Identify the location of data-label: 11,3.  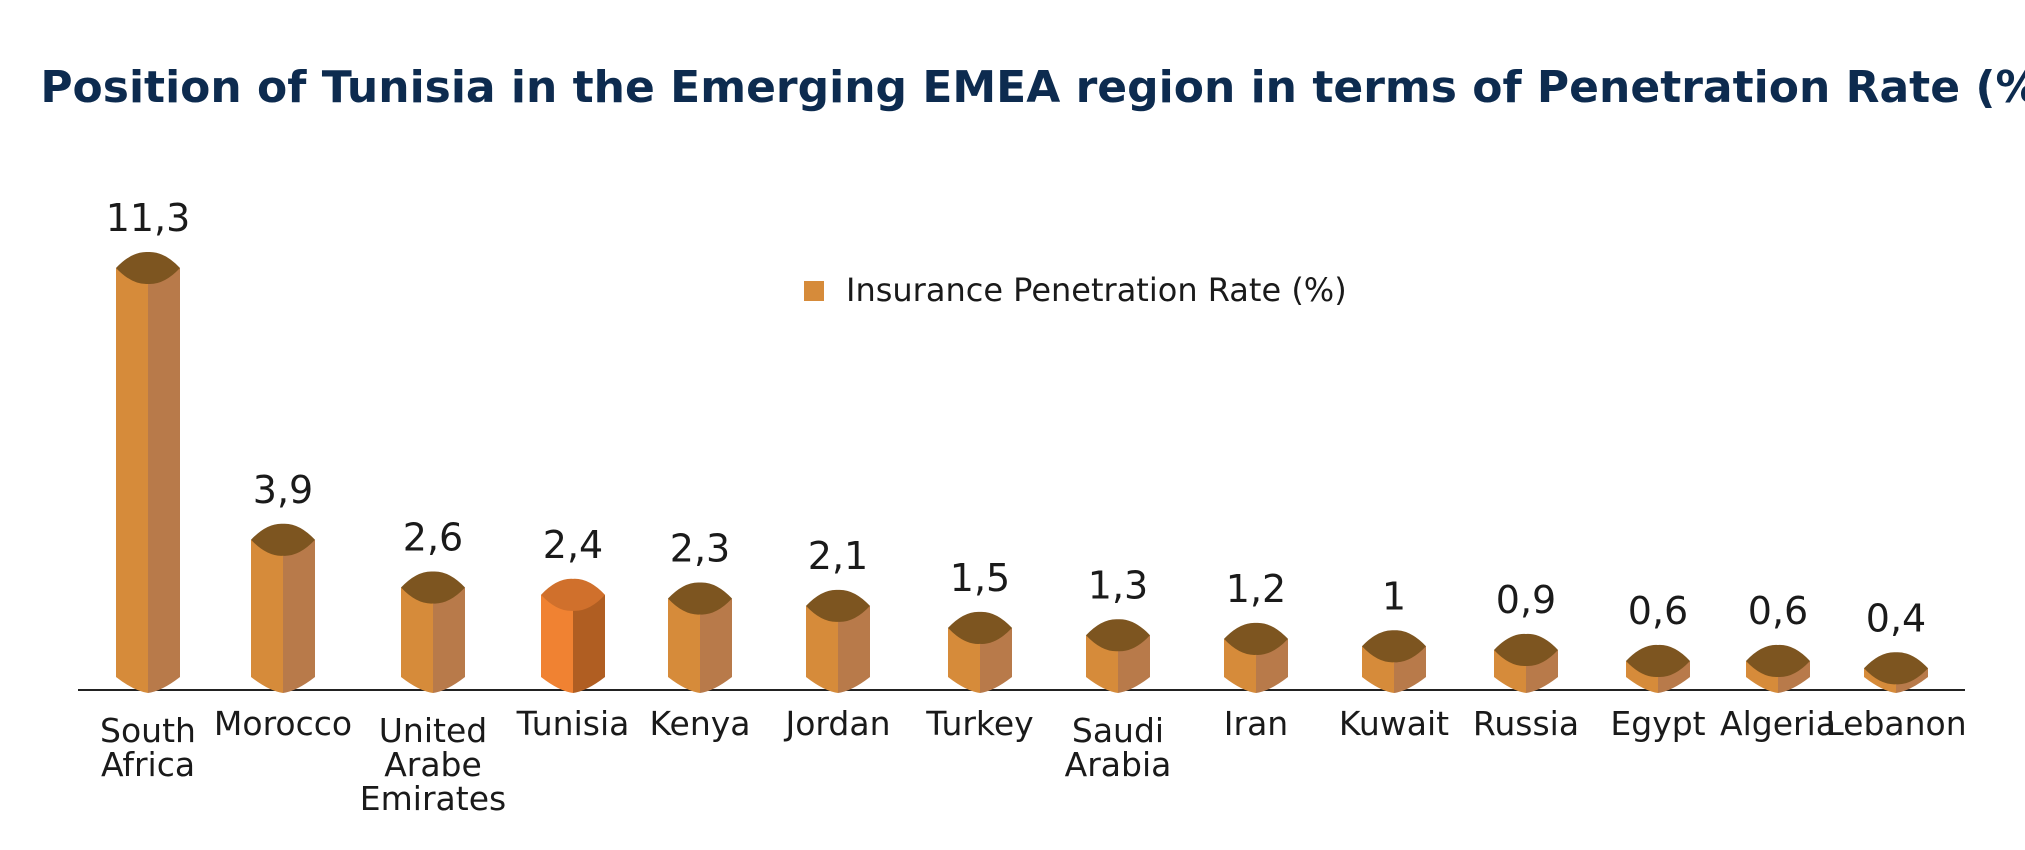
(148, 218).